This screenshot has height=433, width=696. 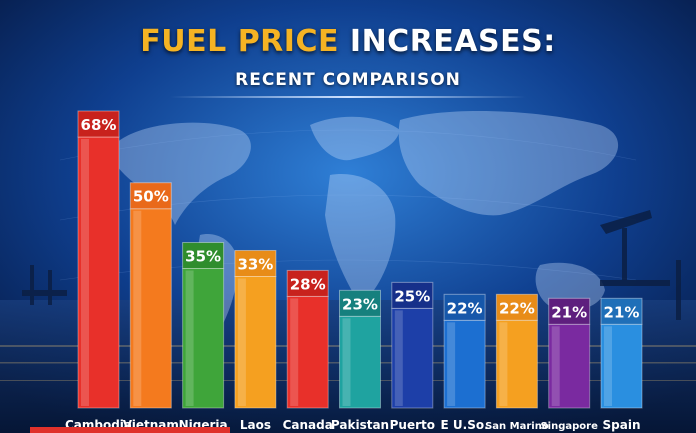 I want to click on value-label: 35%, so click(x=203, y=257).